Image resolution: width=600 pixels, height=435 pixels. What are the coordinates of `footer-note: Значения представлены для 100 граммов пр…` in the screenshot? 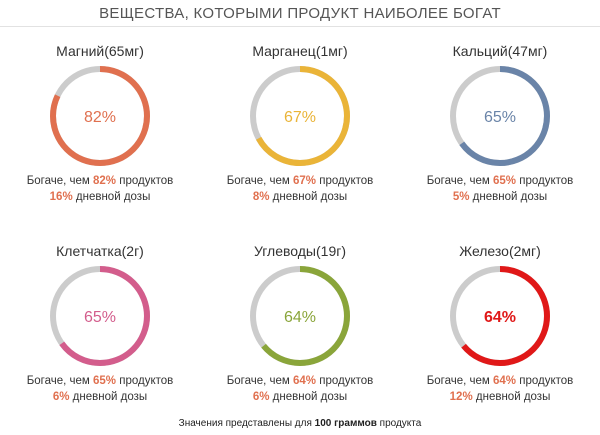 It's located at (300, 423).